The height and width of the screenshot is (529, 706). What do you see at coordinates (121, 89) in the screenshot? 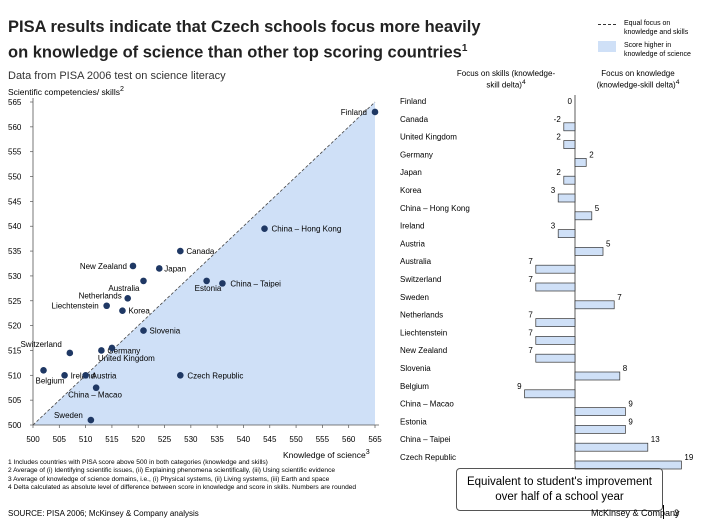
I see `y-axis-footnote-ref: 2` at bounding box center [121, 89].